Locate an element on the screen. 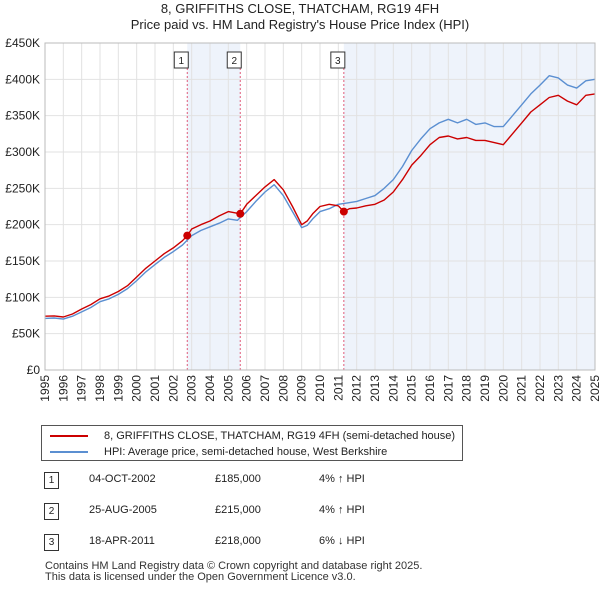 The image size is (600, 590). x-tick-label: 2006 is located at coordinates (247, 388).